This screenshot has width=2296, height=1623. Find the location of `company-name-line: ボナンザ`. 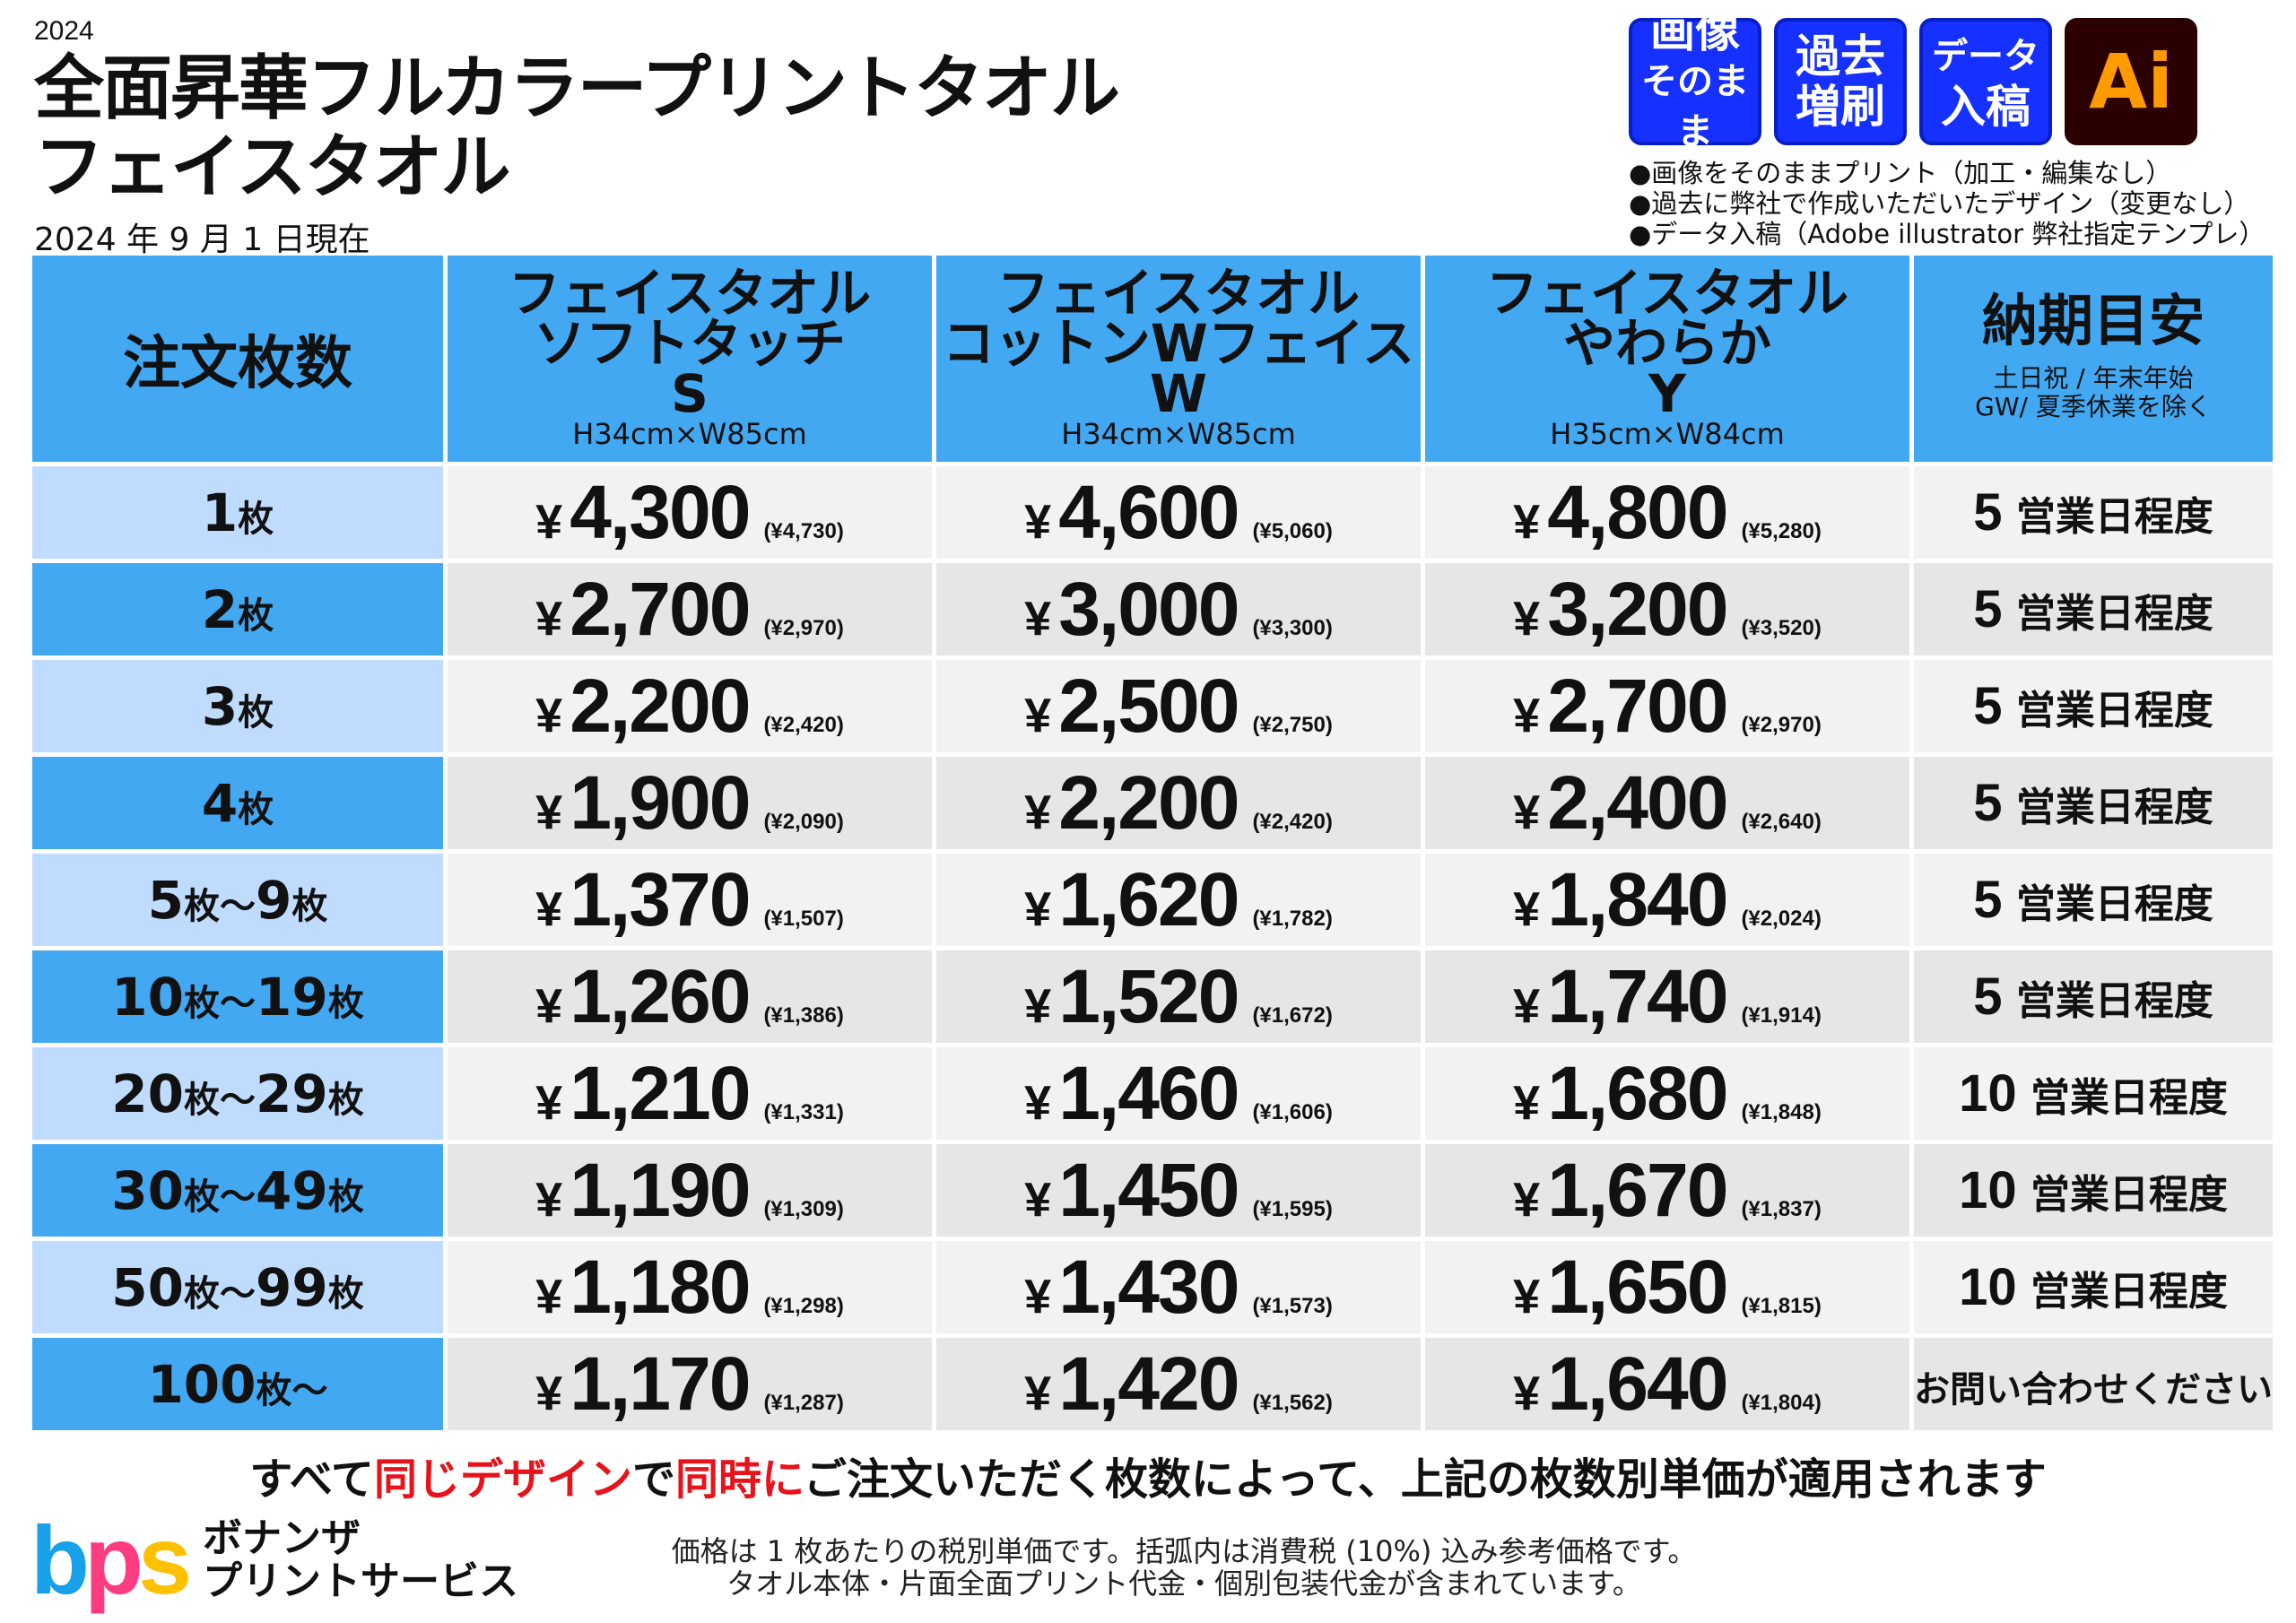

company-name-line: ボナンザ is located at coordinates (282, 1538).